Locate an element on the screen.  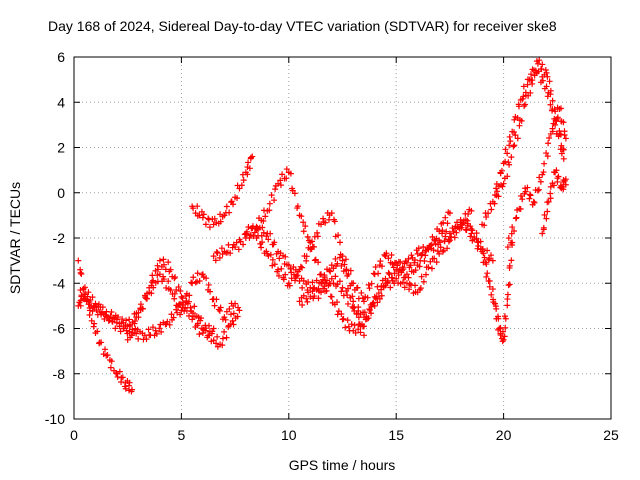
y-tick-label: 4 is located at coordinates (61, 102).